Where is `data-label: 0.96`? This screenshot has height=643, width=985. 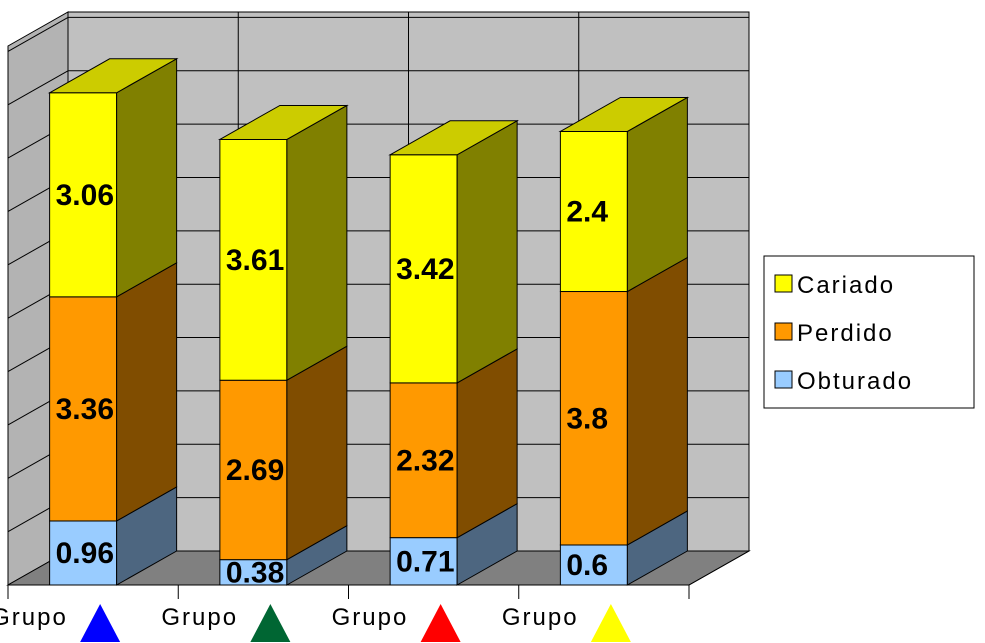 data-label: 0.96 is located at coordinates (85, 553).